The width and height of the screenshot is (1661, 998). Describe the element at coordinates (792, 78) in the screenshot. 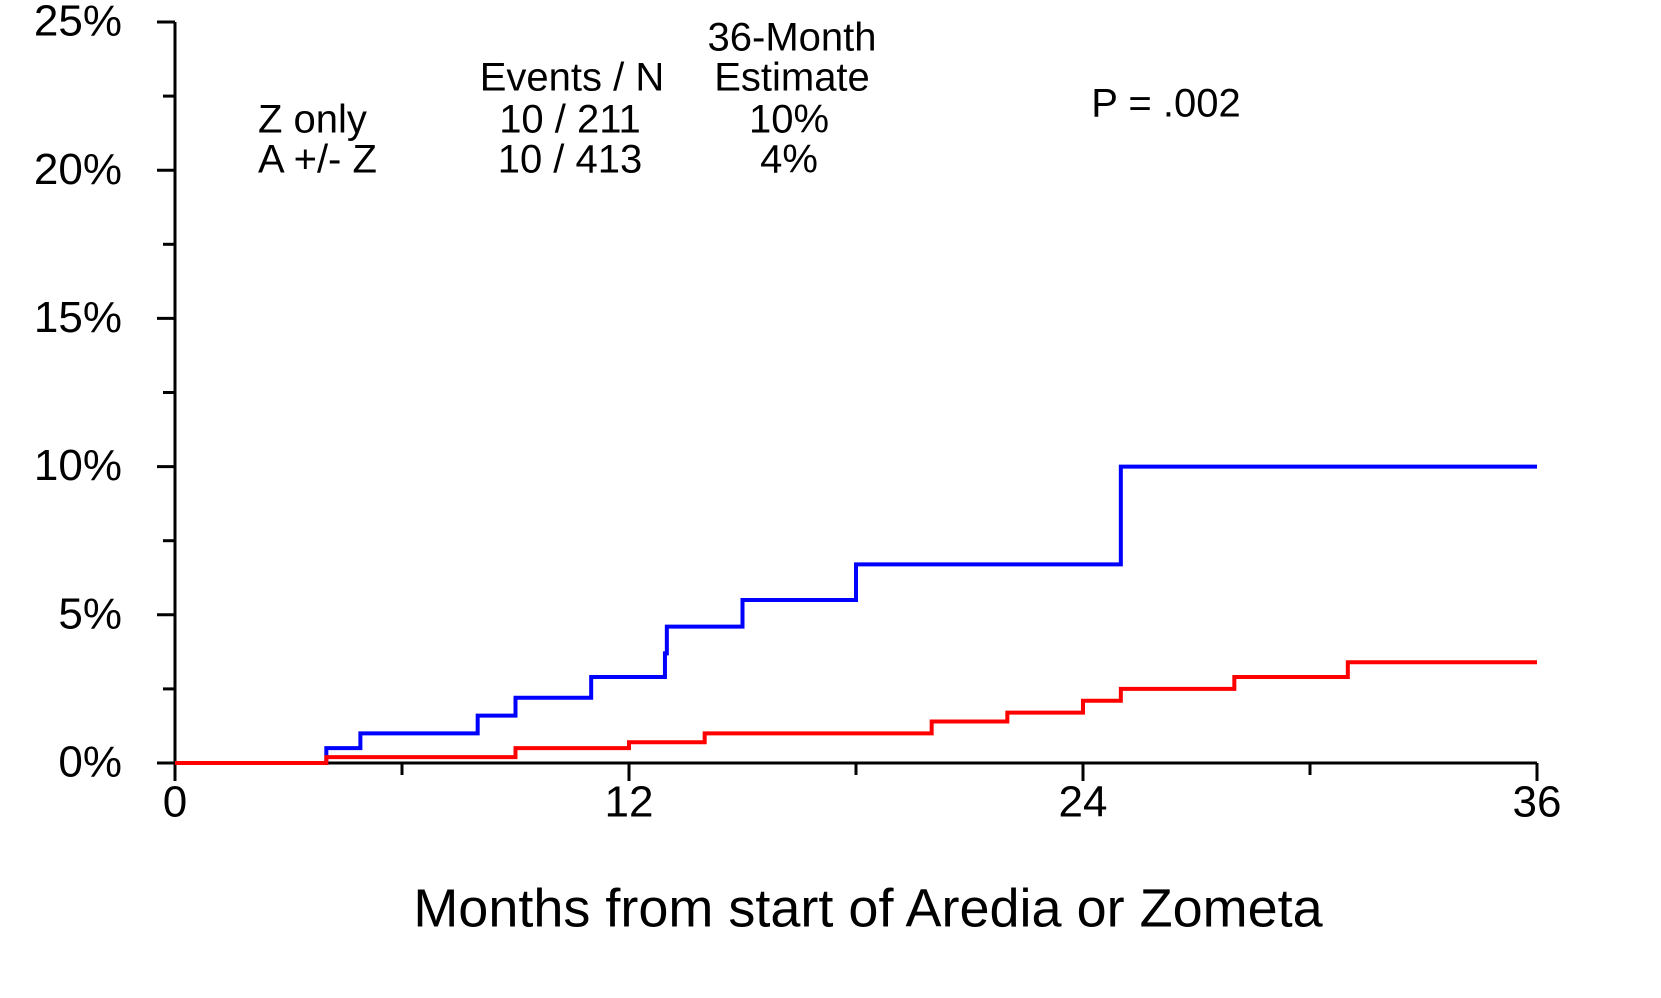

I see `table-header: Estimate` at that location.